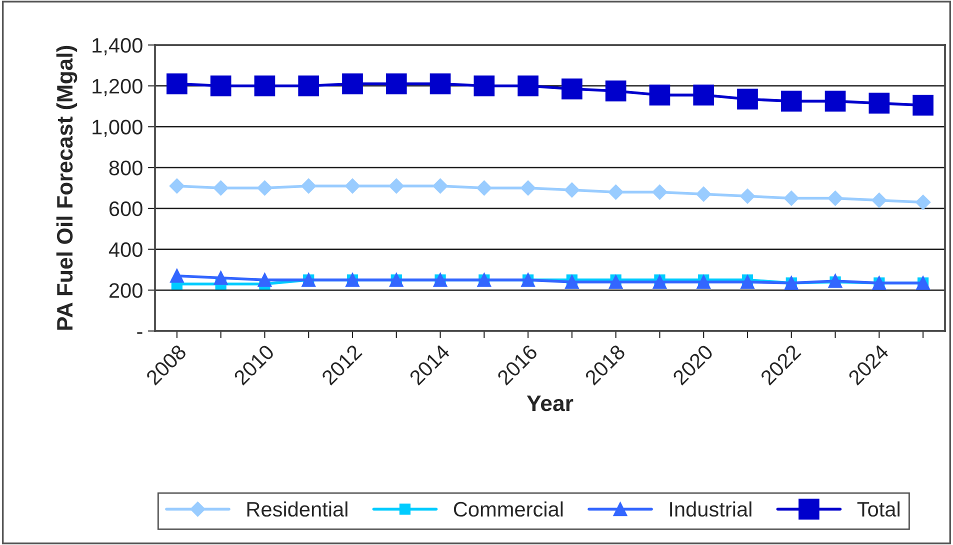 The image size is (953, 545). Describe the element at coordinates (117, 128) in the screenshot. I see `y-tick-label: 1,000` at that location.